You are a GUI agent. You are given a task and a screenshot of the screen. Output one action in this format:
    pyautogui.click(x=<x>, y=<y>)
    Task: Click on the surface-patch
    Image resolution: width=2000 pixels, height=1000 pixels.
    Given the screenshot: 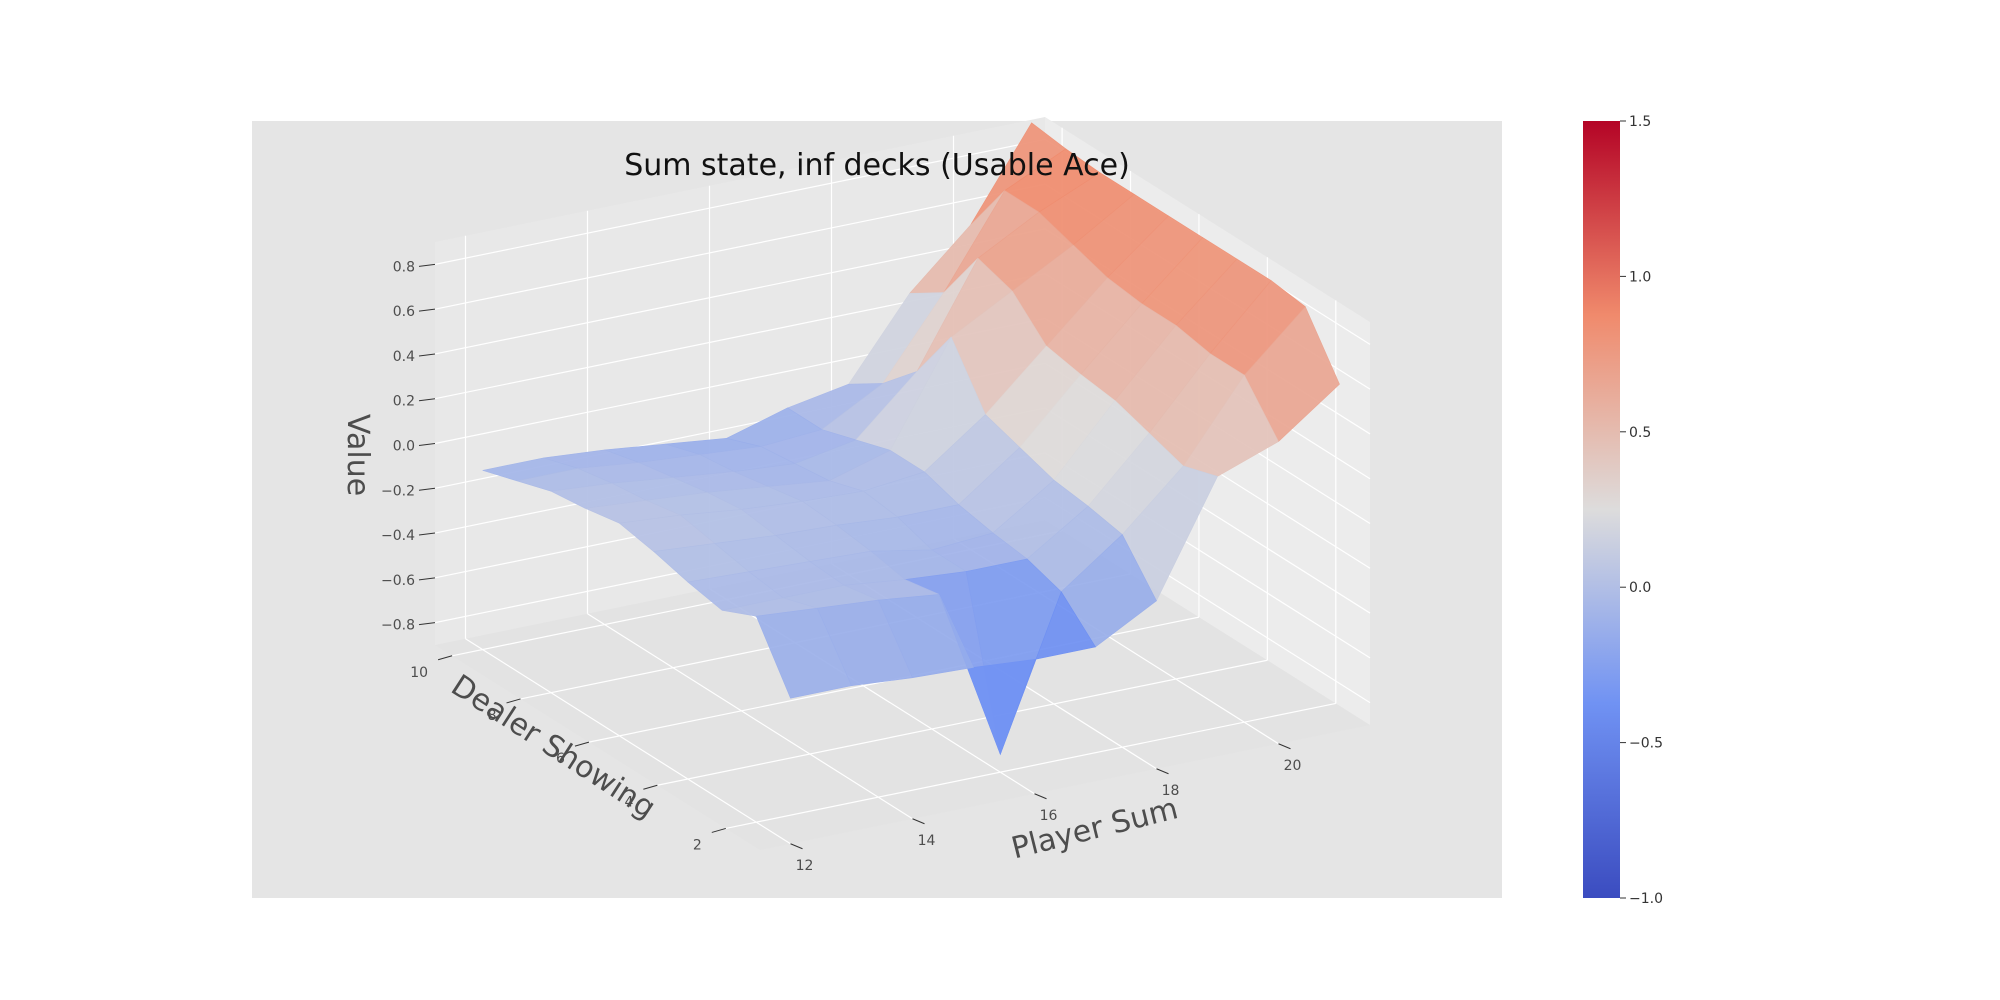 What is the action you would take?
    pyautogui.click(x=803, y=653)
    